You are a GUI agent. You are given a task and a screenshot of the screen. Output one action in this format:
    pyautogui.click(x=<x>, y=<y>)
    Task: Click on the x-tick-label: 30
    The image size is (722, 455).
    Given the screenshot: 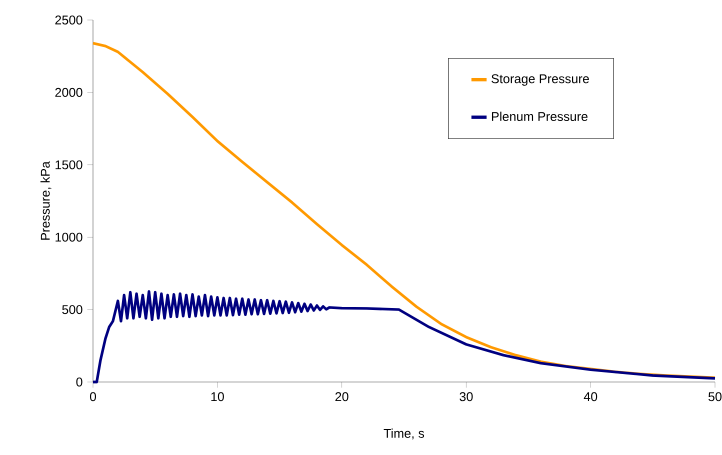 What is the action you would take?
    pyautogui.click(x=466, y=397)
    